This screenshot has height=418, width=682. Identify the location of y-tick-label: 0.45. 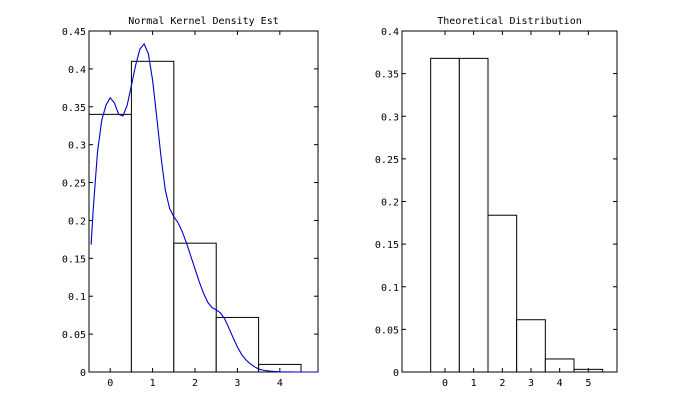
(74, 32).